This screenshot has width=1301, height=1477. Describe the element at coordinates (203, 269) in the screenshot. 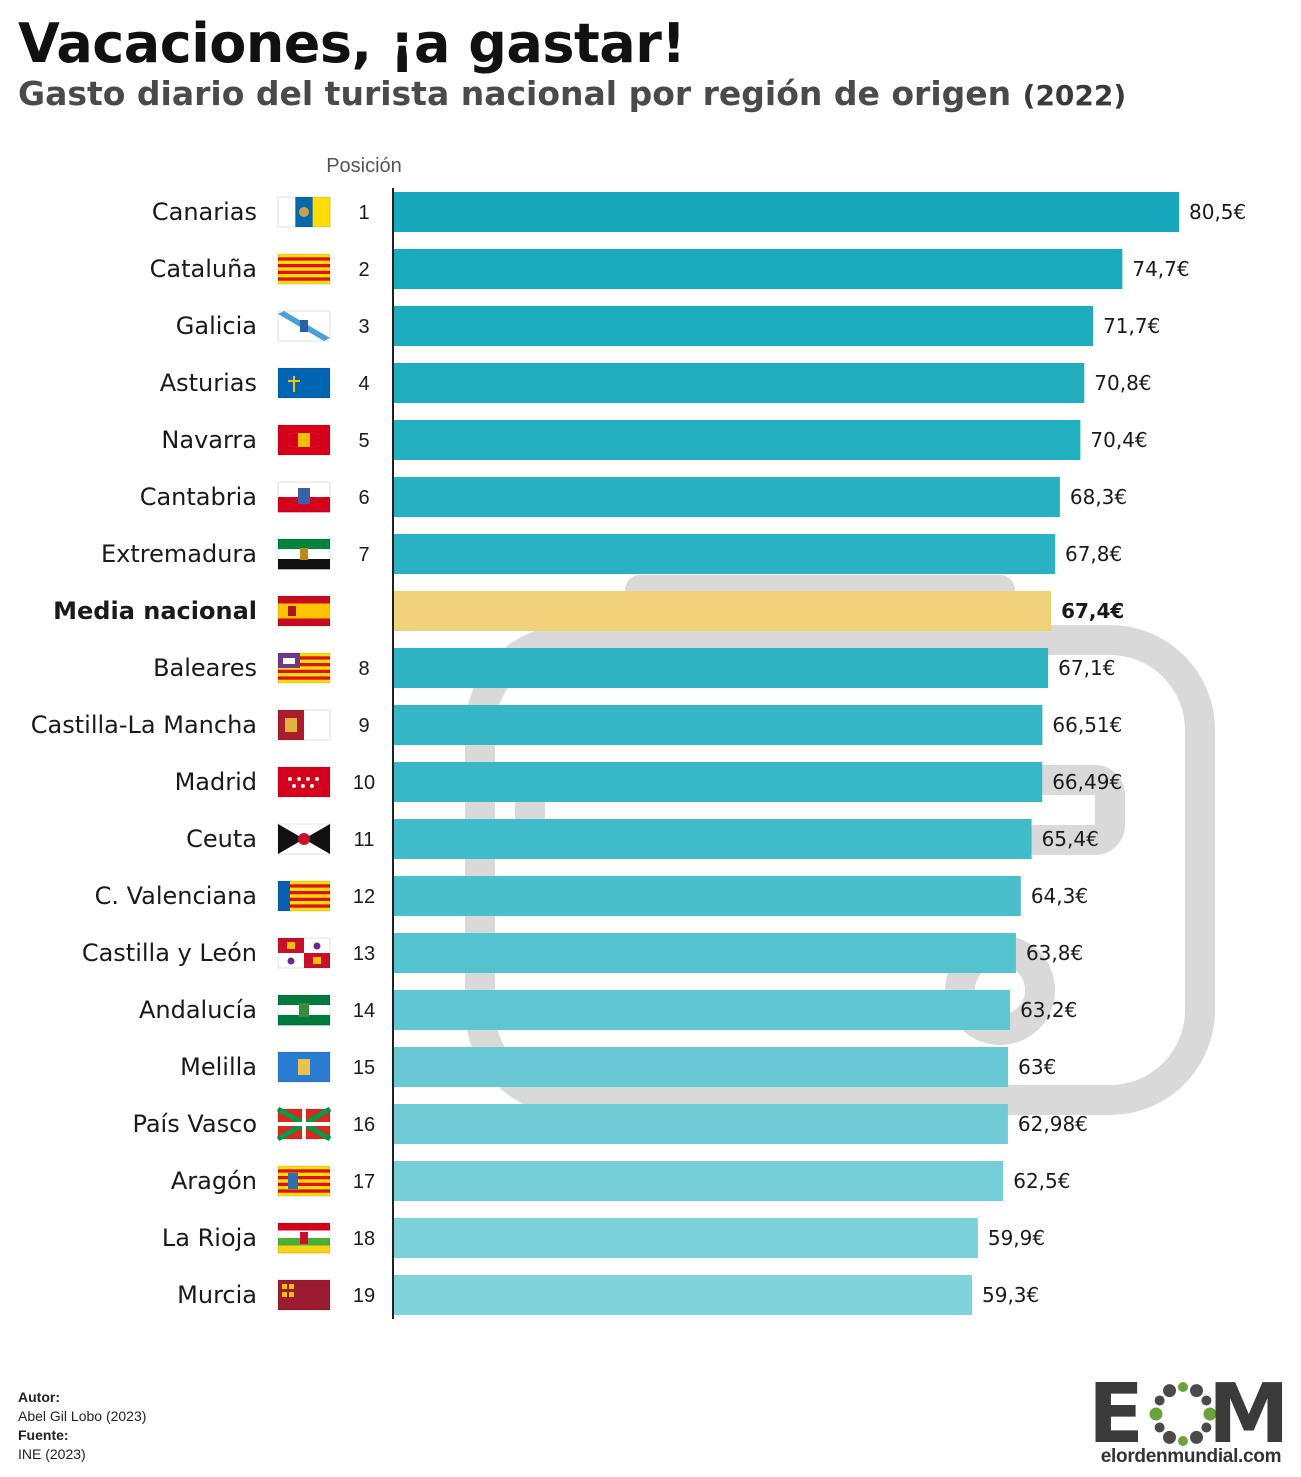

I see `category-label-1: Cataluña` at that location.